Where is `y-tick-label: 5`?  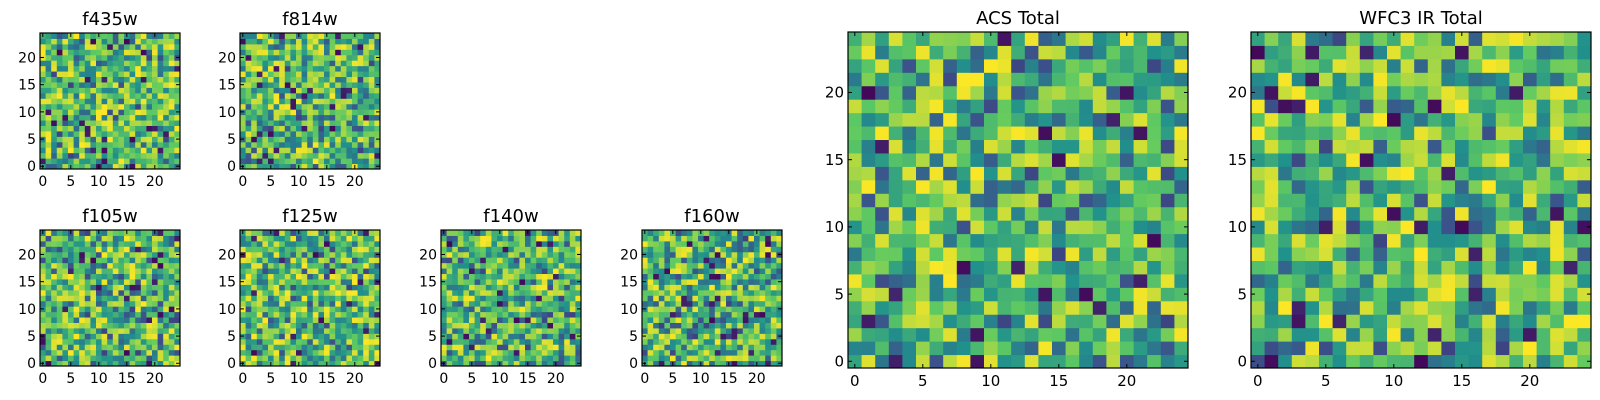 y-tick-label: 5 is located at coordinates (31, 140).